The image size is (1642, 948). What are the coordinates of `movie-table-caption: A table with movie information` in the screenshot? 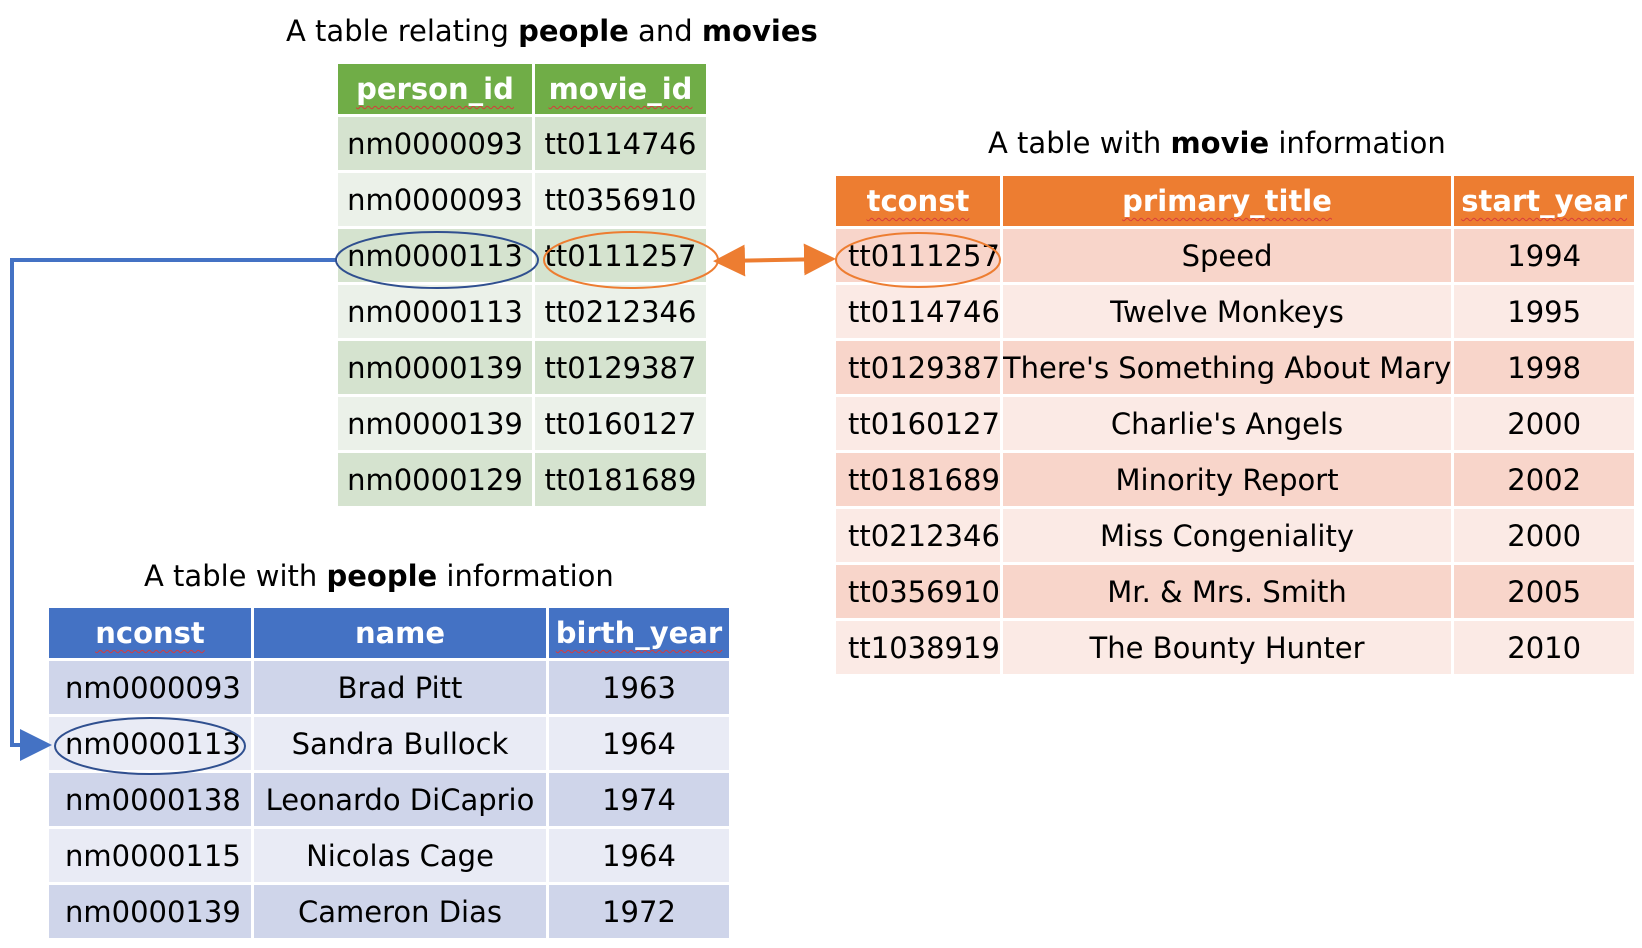 It's located at (1217, 143).